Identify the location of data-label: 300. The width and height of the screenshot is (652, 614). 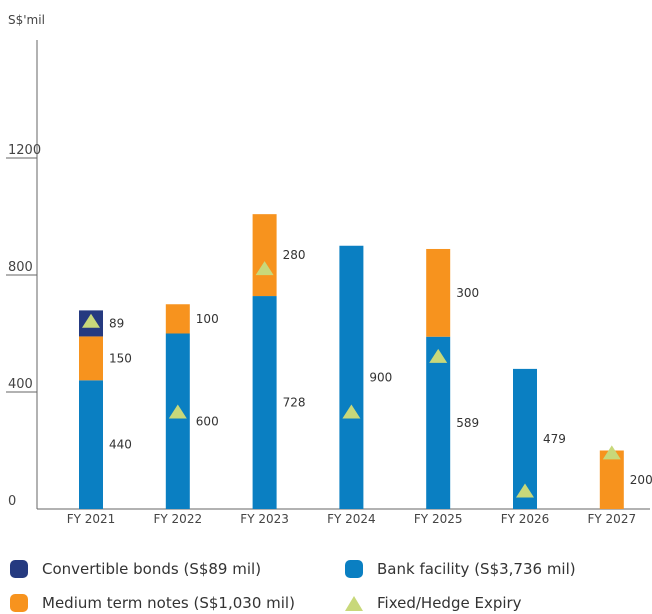
(467, 293).